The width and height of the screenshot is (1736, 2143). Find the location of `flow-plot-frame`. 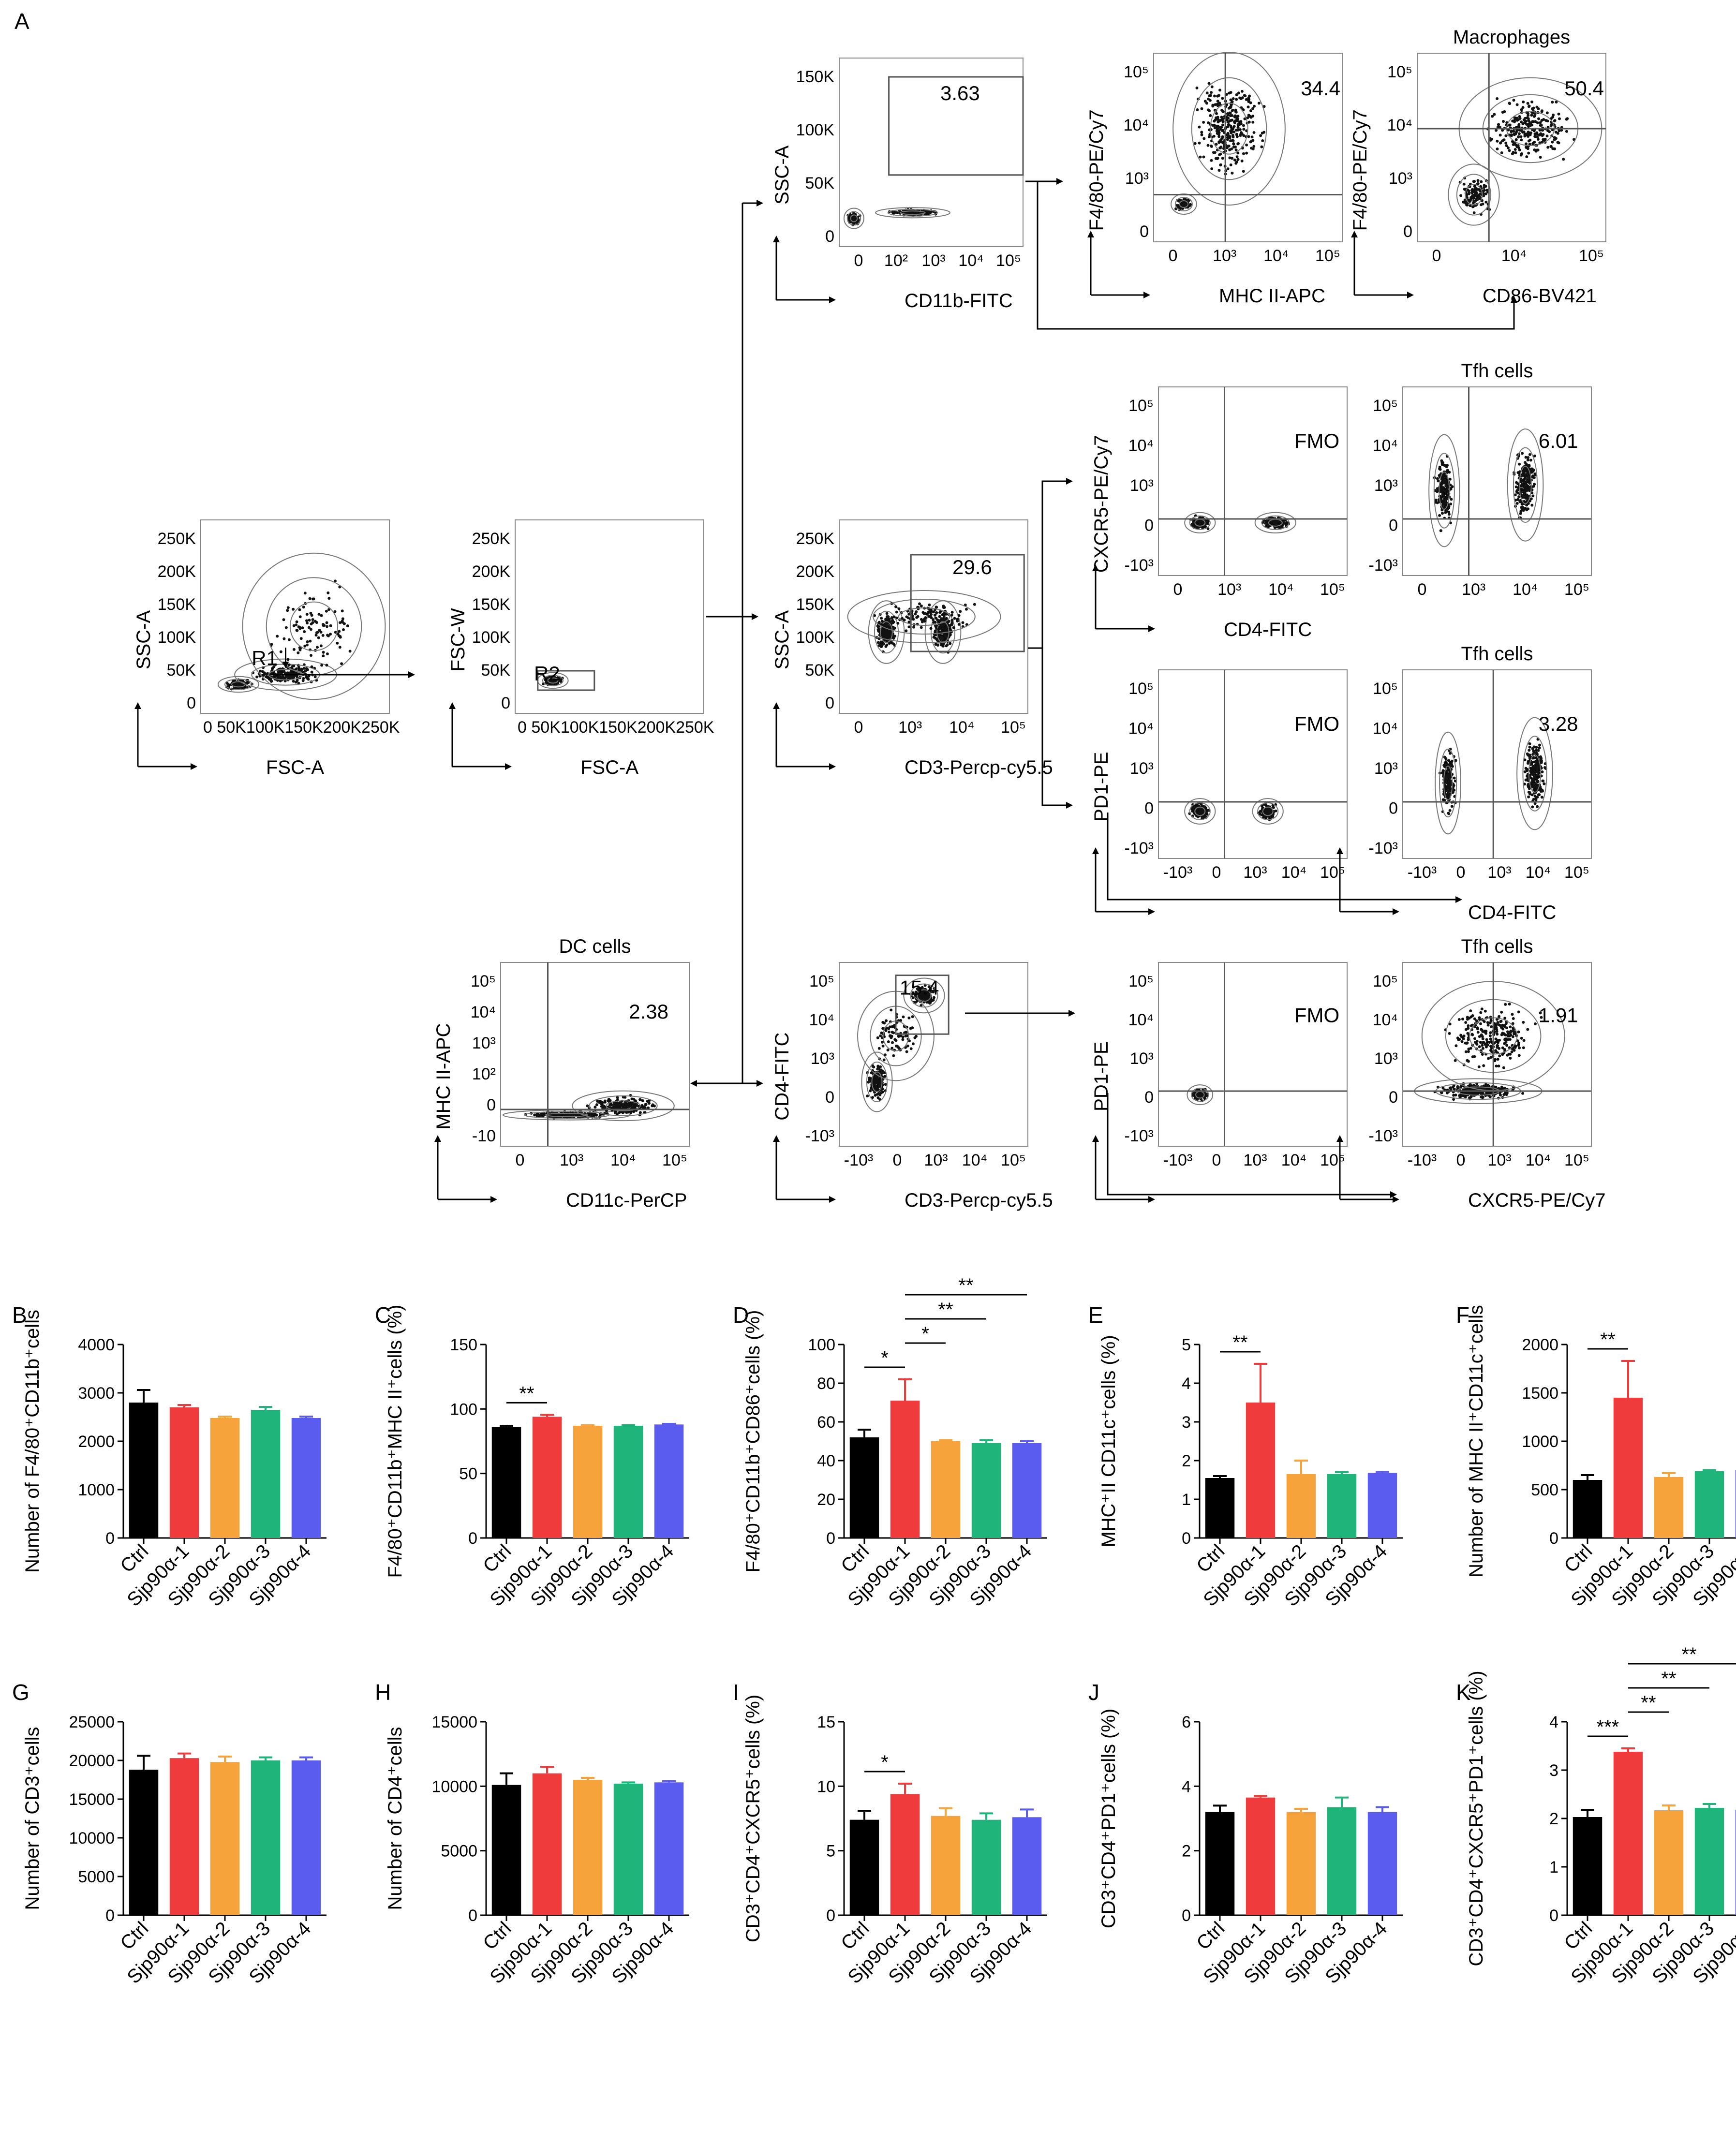

flow-plot-frame is located at coordinates (1253, 481).